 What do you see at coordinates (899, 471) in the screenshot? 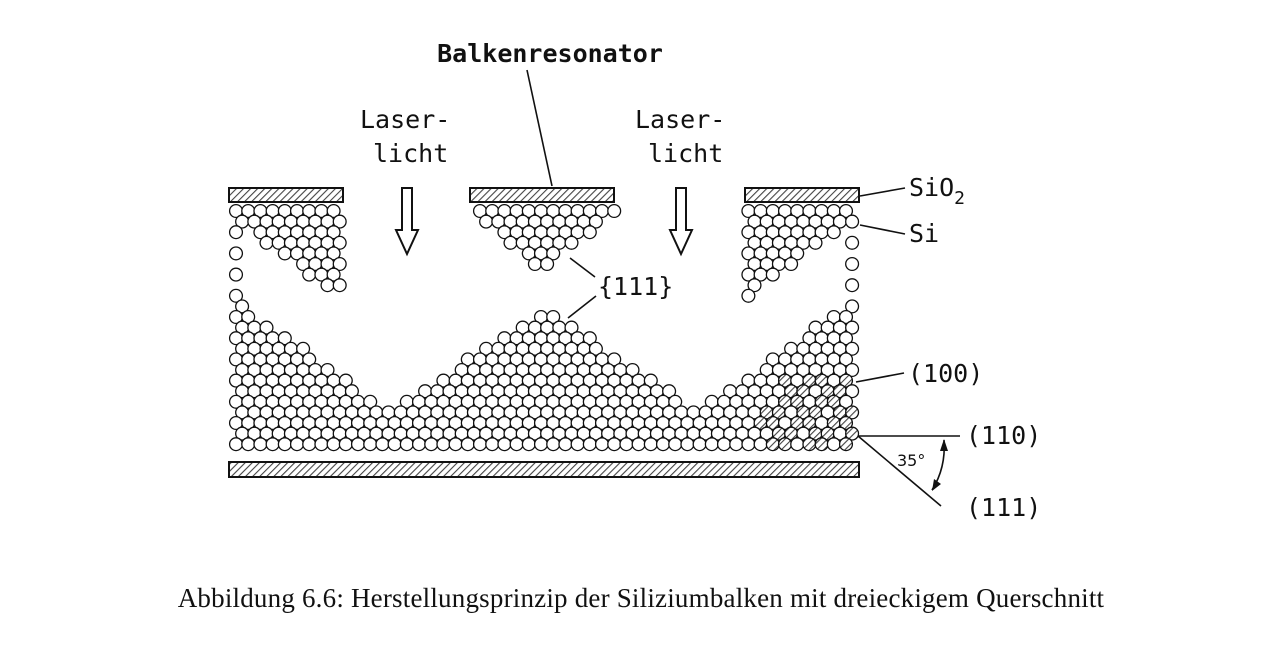
I see `leader-111-angle` at bounding box center [899, 471].